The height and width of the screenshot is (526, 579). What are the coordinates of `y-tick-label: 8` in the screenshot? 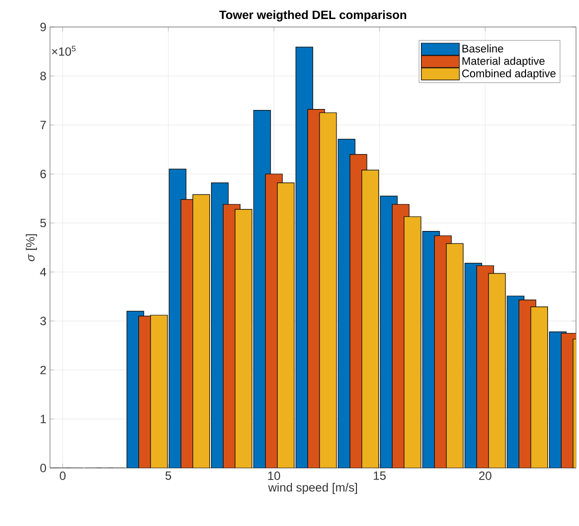 It's located at (43, 76).